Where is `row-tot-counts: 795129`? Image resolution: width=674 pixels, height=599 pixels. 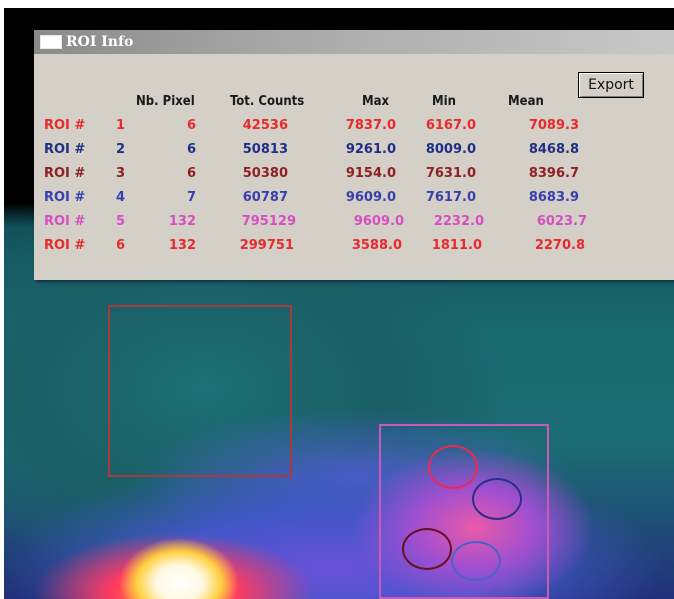 row-tot-counts: 795129 is located at coordinates (268, 221).